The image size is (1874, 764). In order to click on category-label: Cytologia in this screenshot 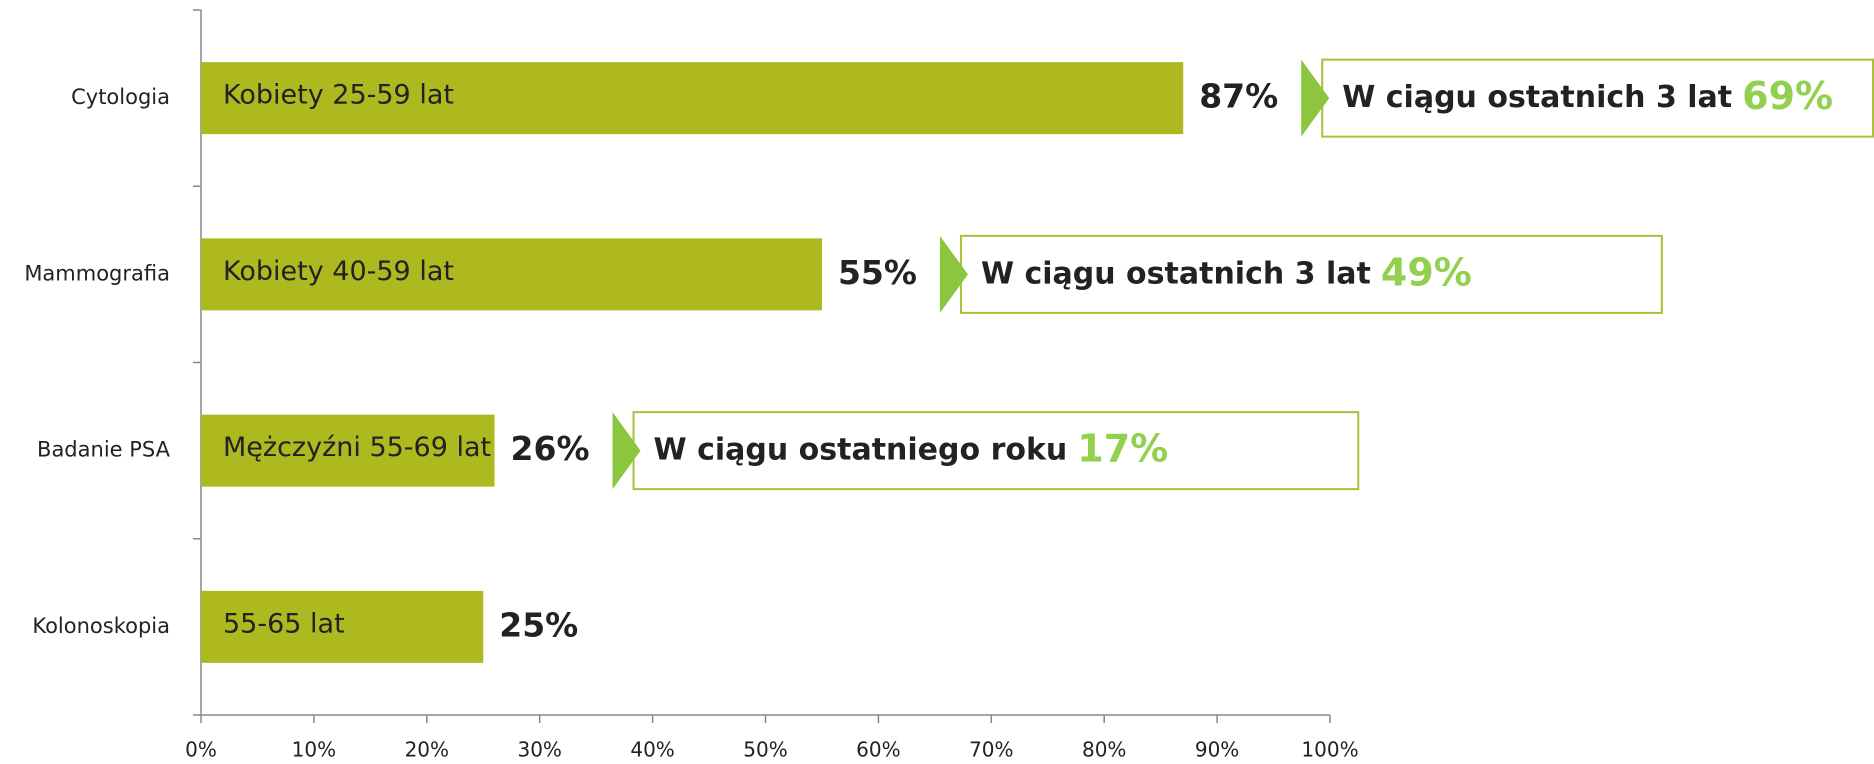, I will do `click(120, 97)`.